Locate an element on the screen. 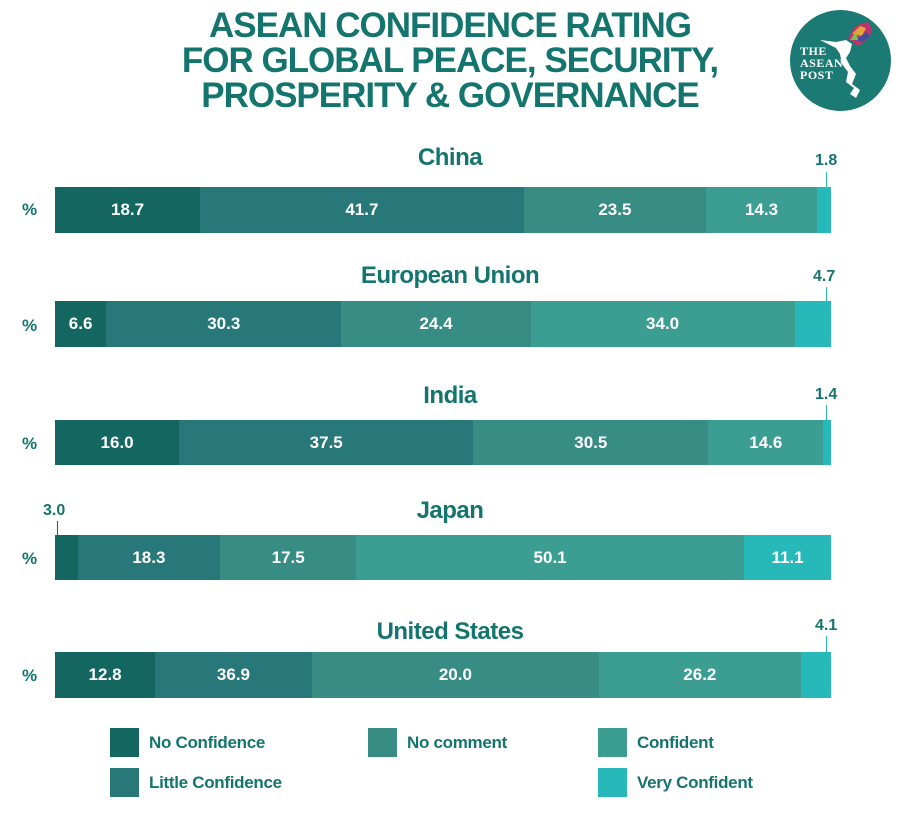  bar-india: 16.0 37.5 30.5 14.6 is located at coordinates (443, 442).